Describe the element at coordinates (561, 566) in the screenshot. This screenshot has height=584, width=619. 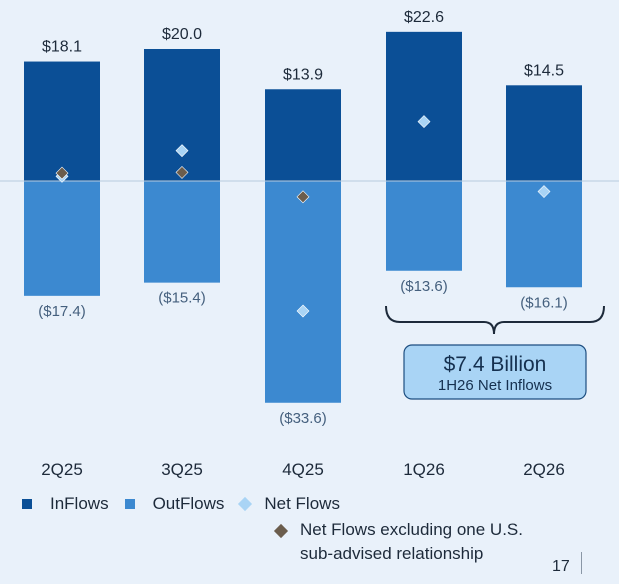
I see `page-number: 17` at that location.